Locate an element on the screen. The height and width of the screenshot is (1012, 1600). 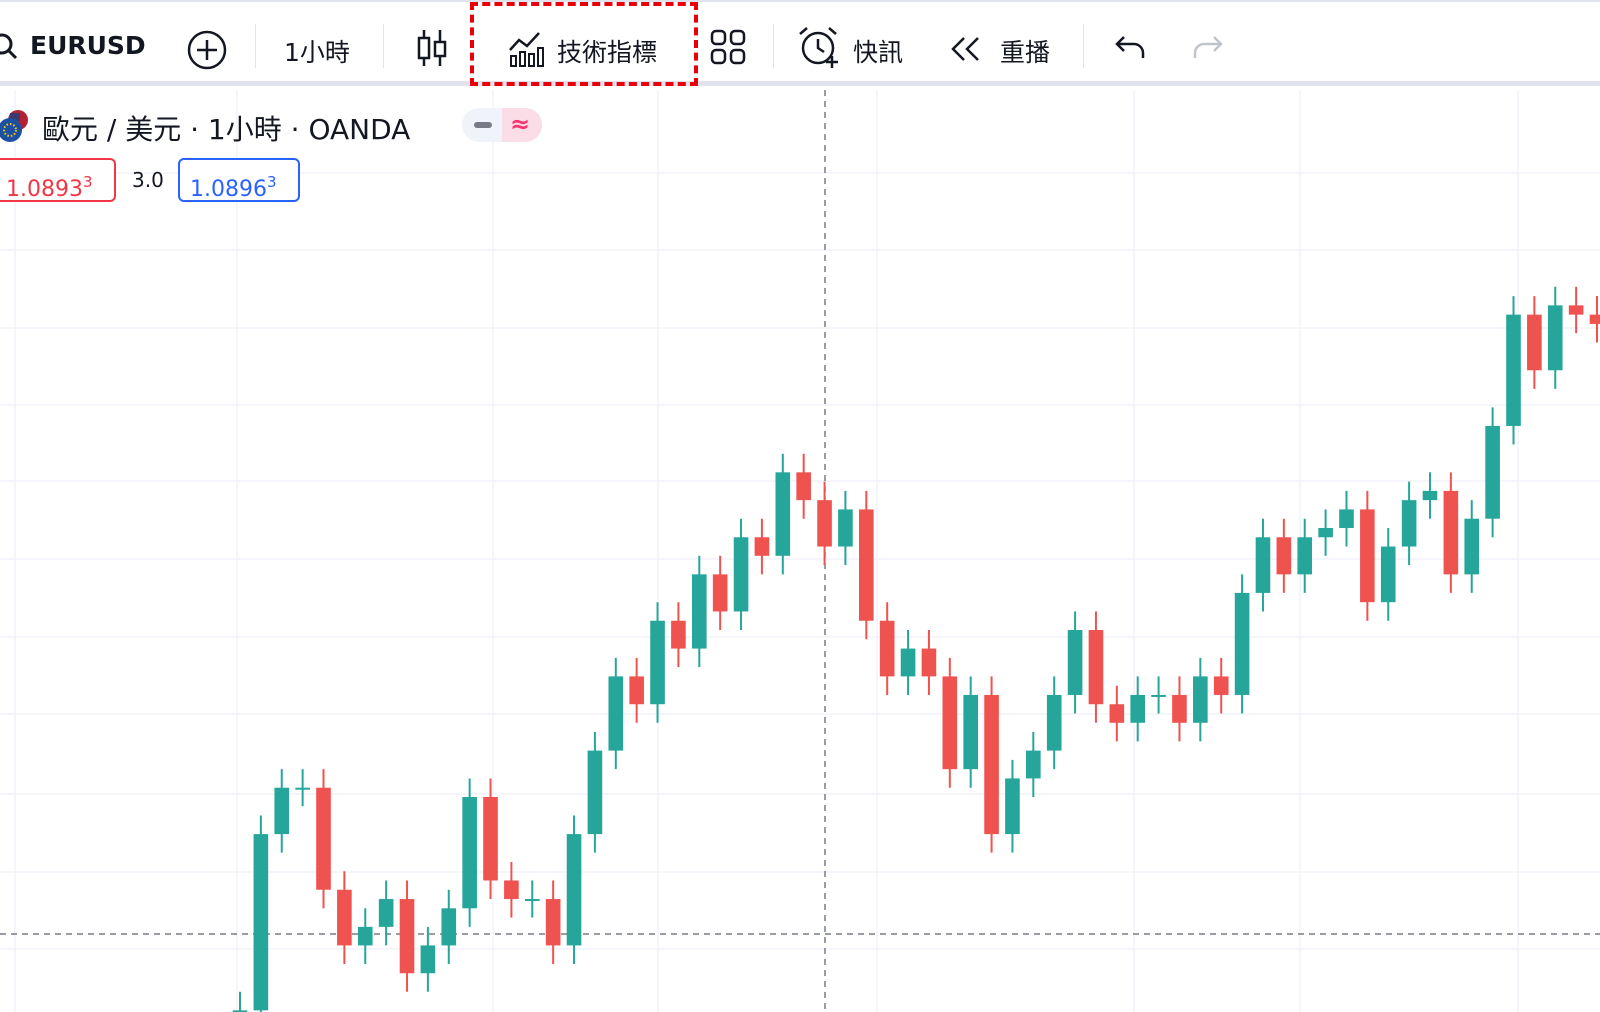
interval: 1小時 is located at coordinates (317, 52).